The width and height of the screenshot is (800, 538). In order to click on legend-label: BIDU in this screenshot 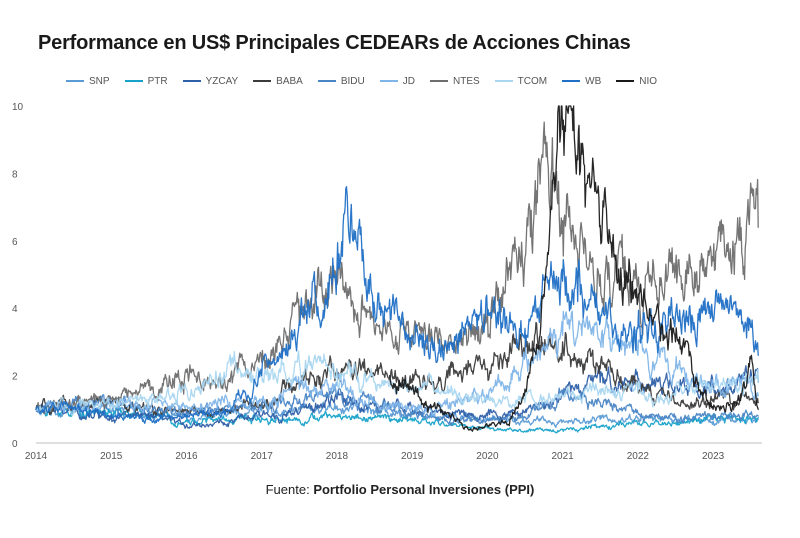, I will do `click(352, 81)`.